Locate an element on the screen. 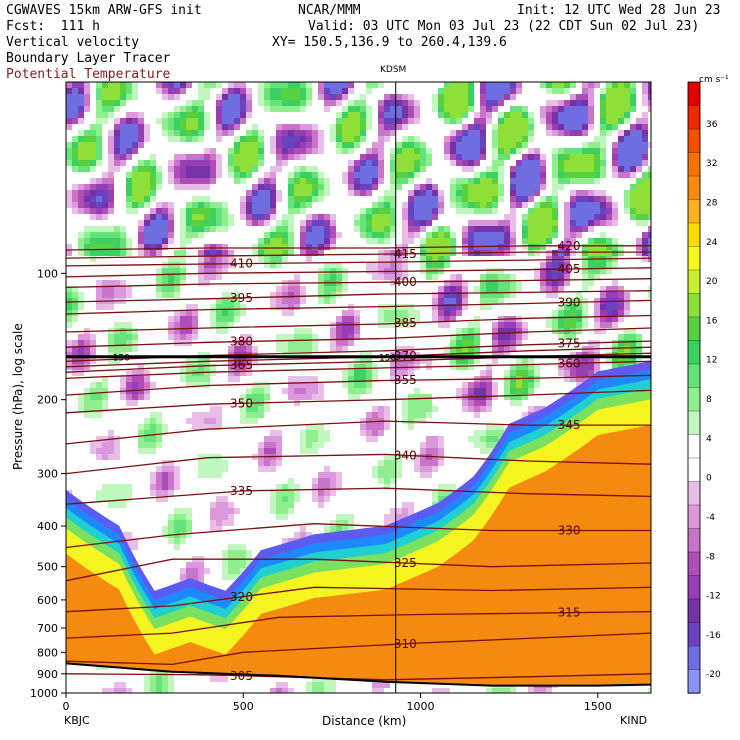 The width and height of the screenshot is (740, 740). field-vertical-velocity: Vertical velocity is located at coordinates (73, 42).